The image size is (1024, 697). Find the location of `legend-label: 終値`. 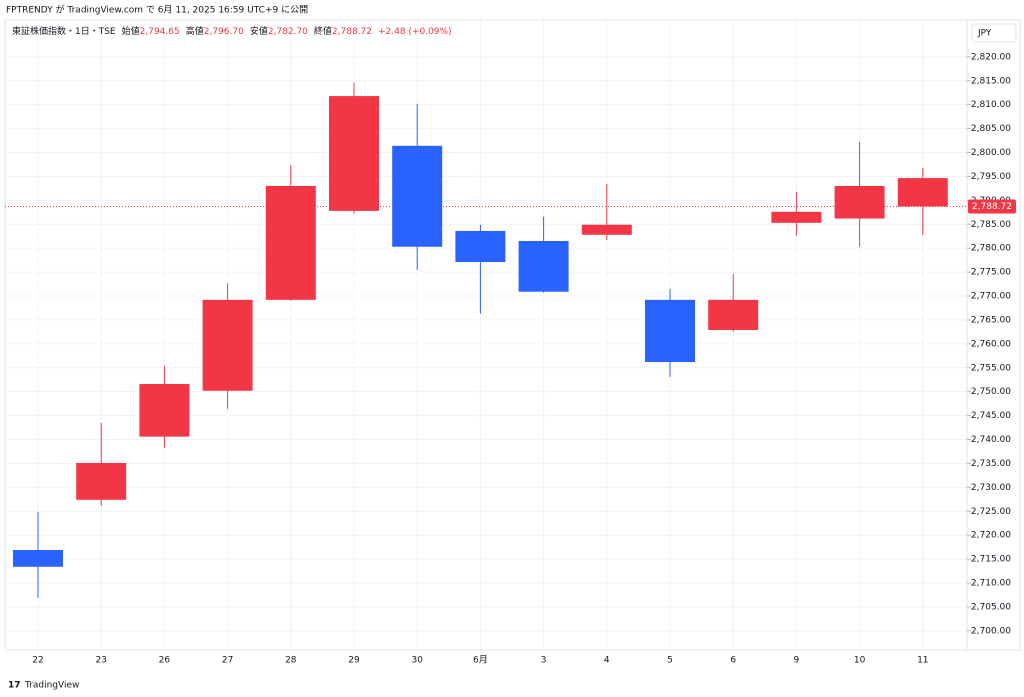

legend-label: 終値 is located at coordinates (323, 31).